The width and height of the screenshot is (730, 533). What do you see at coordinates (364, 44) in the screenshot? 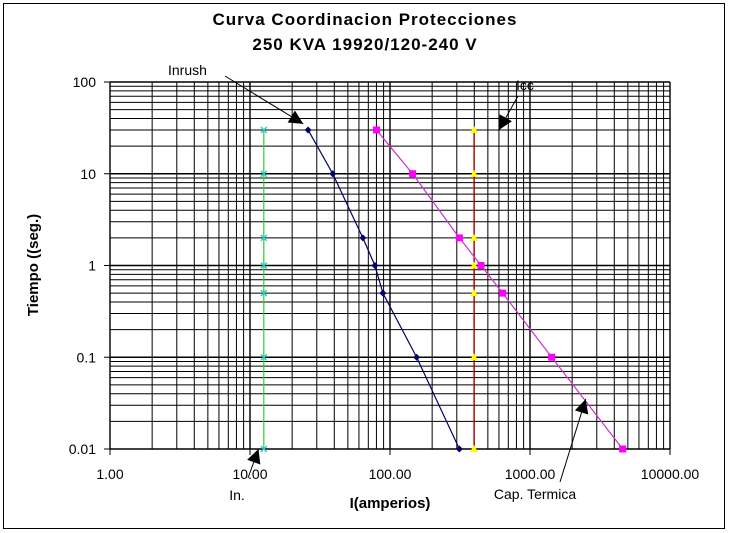
I see `chart-subtitle: 250 KVA 19920/120-240 V` at bounding box center [364, 44].